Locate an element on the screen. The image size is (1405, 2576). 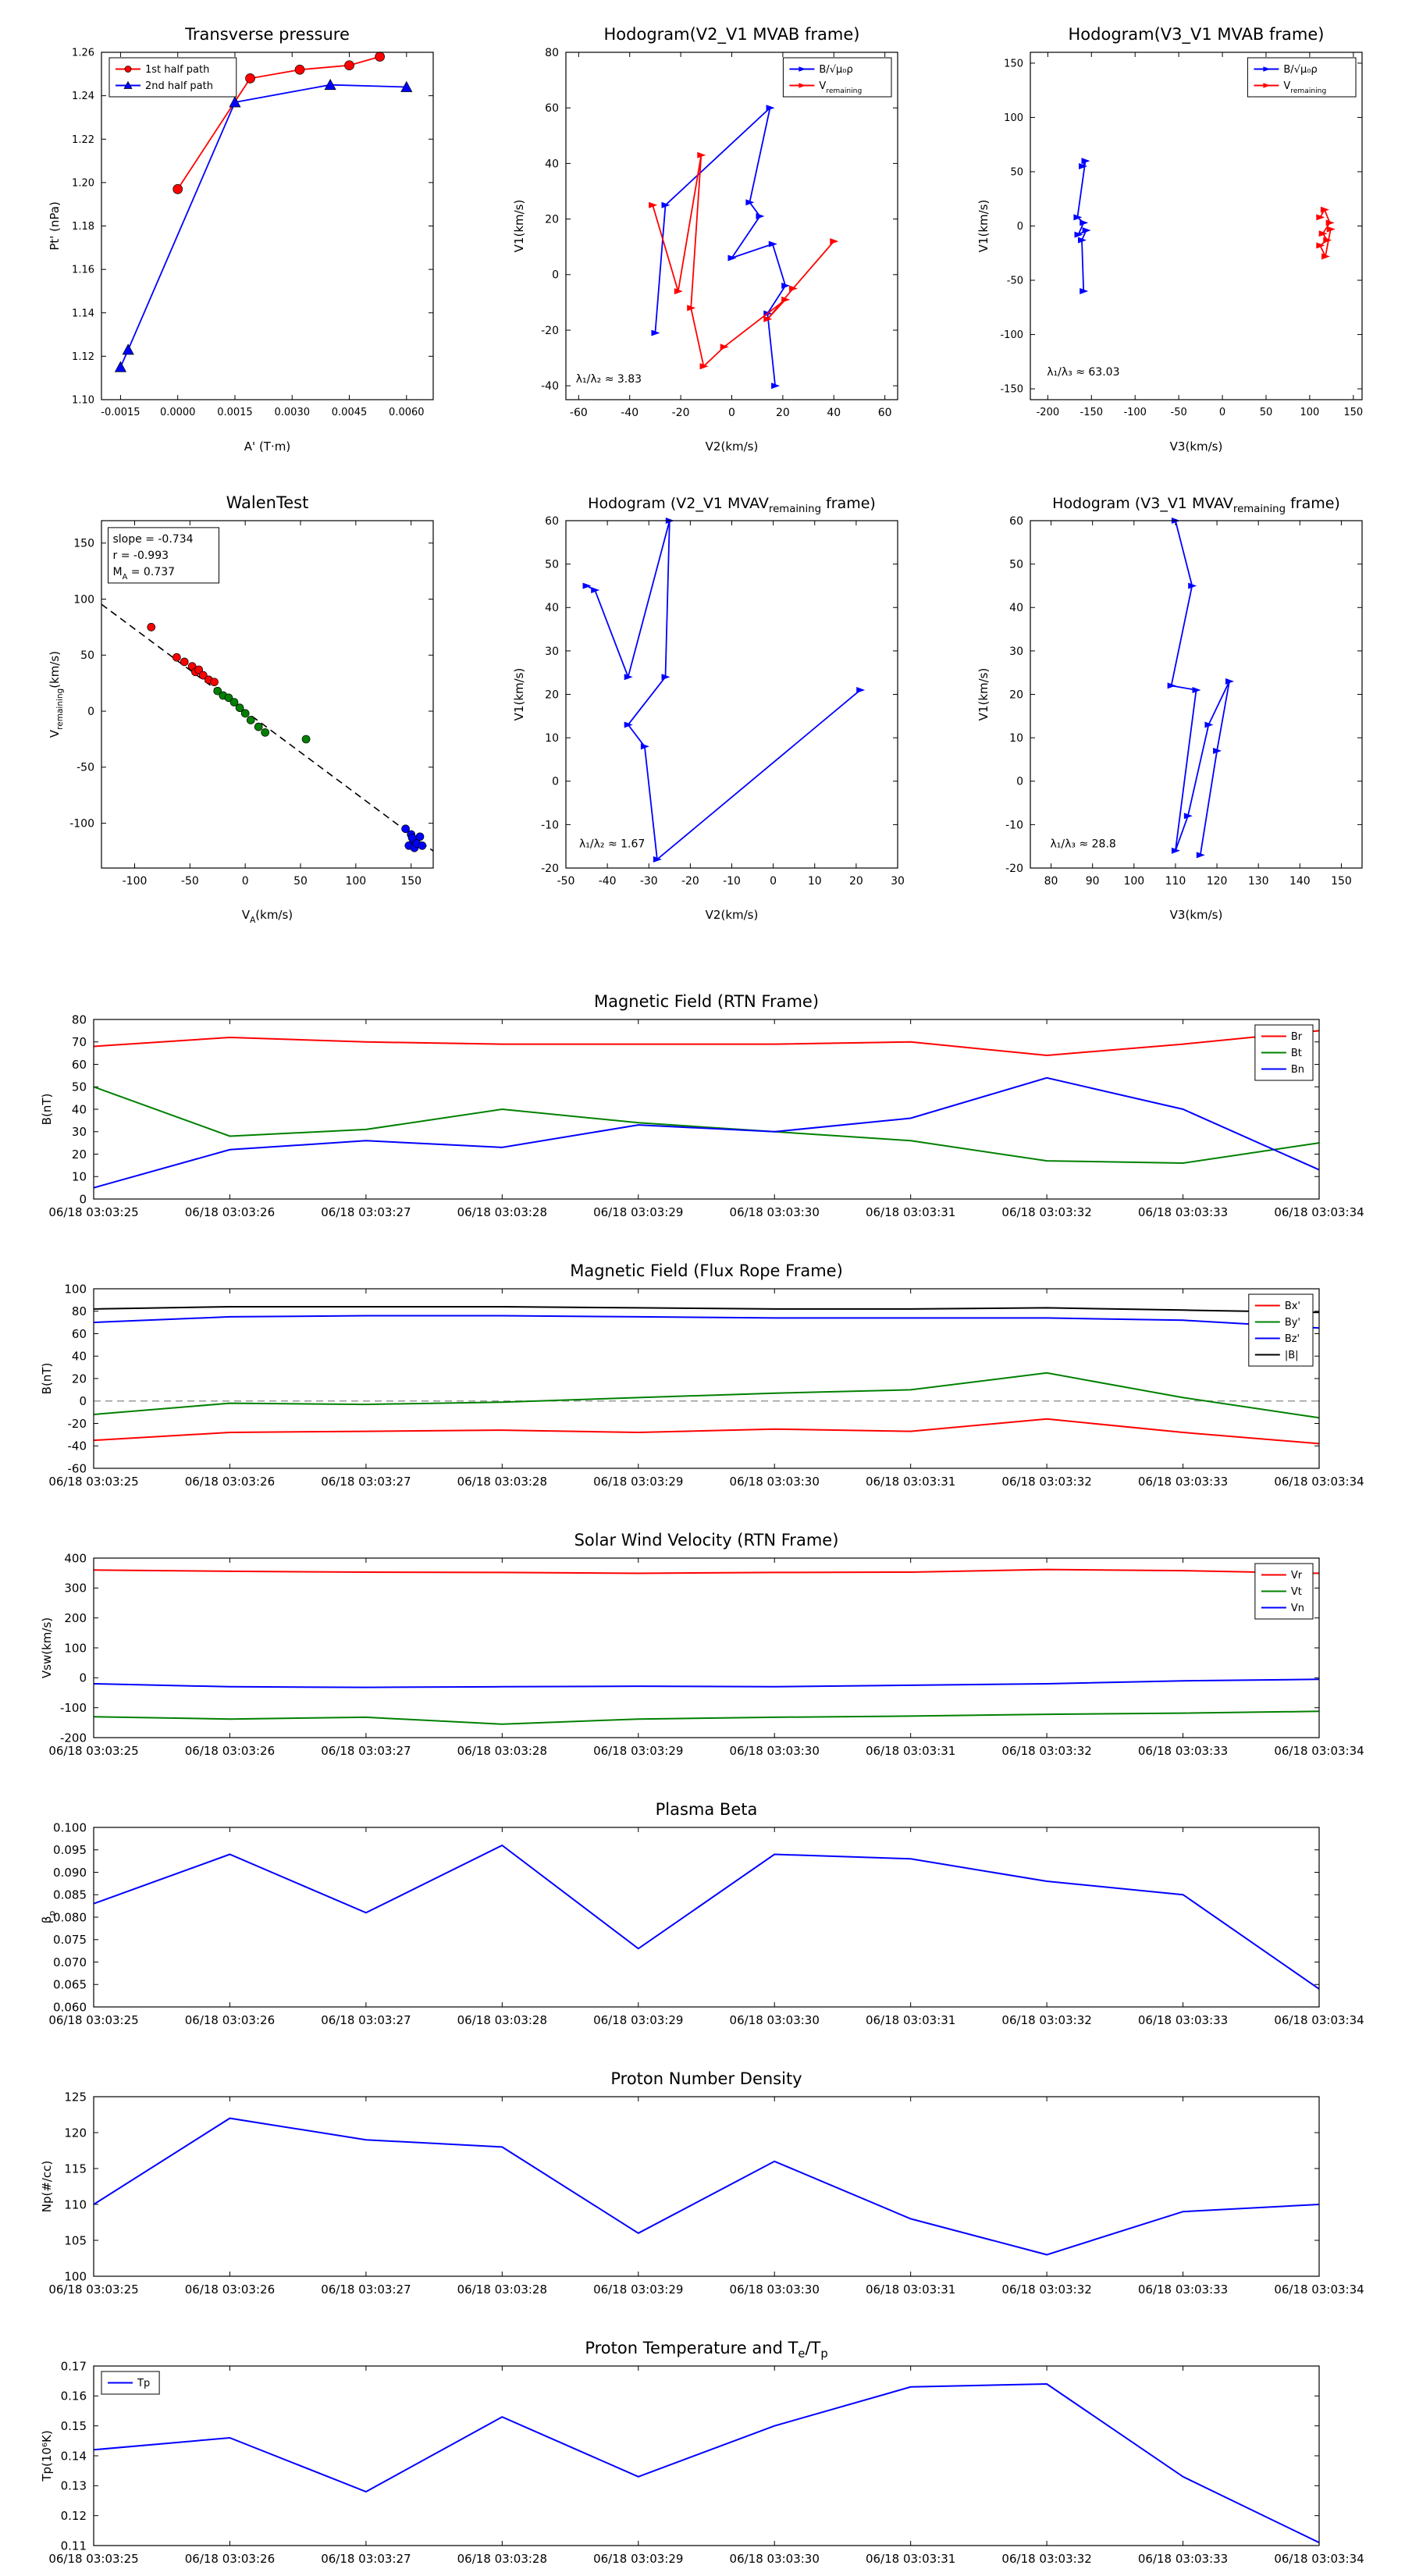
x-tick-label: 0.0000 is located at coordinates (178, 412).